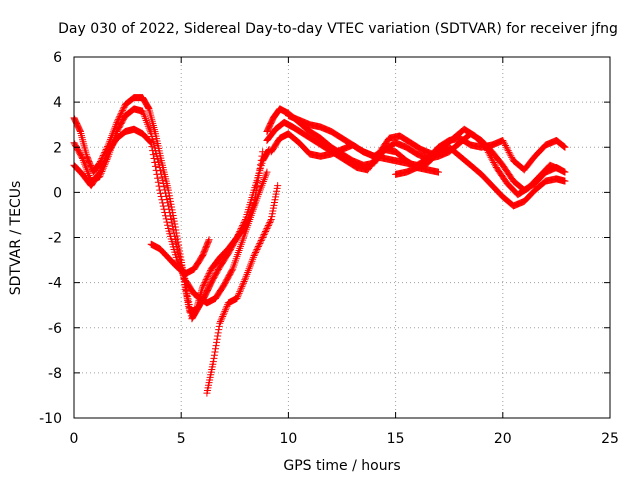 The width and height of the screenshot is (640, 480). Describe the element at coordinates (55, 329) in the screenshot. I see `y-tick-label: -6` at that location.